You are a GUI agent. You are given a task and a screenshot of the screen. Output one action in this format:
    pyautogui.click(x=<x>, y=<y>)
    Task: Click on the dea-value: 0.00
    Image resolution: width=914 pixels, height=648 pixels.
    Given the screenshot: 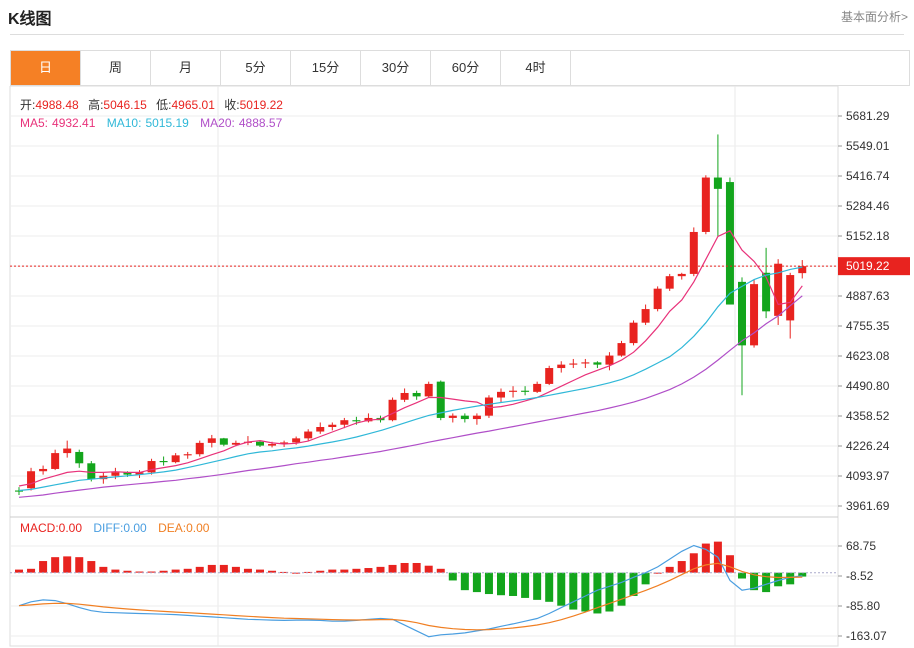 What is the action you would take?
    pyautogui.click(x=198, y=528)
    